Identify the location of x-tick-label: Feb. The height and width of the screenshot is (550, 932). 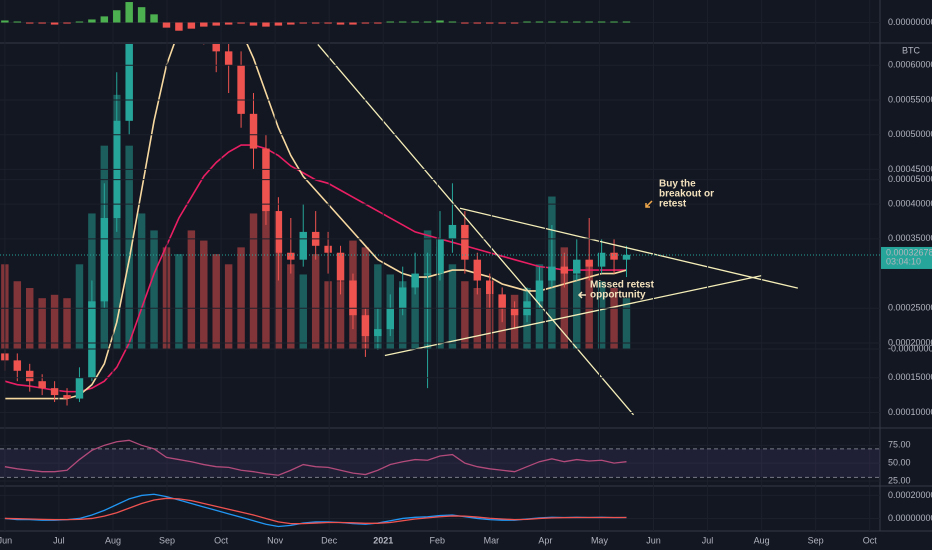
(438, 540).